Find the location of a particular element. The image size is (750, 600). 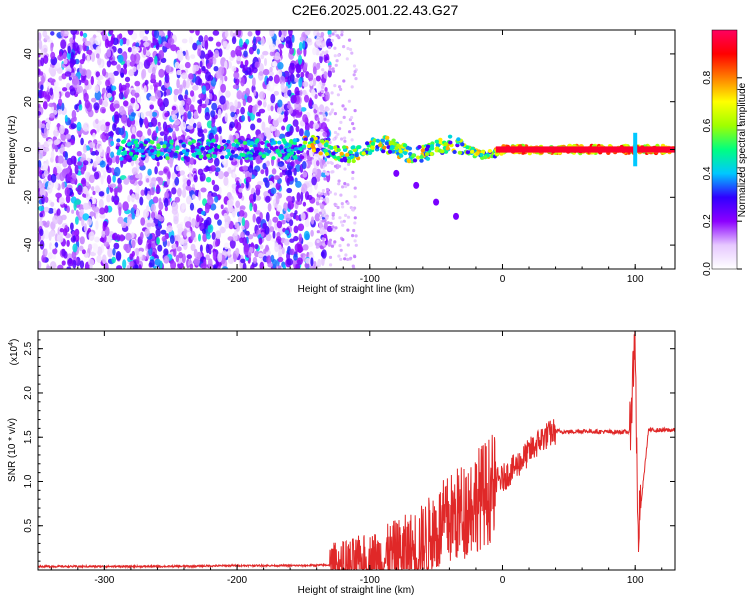

x-tick-label: 0 is located at coordinates (503, 279).